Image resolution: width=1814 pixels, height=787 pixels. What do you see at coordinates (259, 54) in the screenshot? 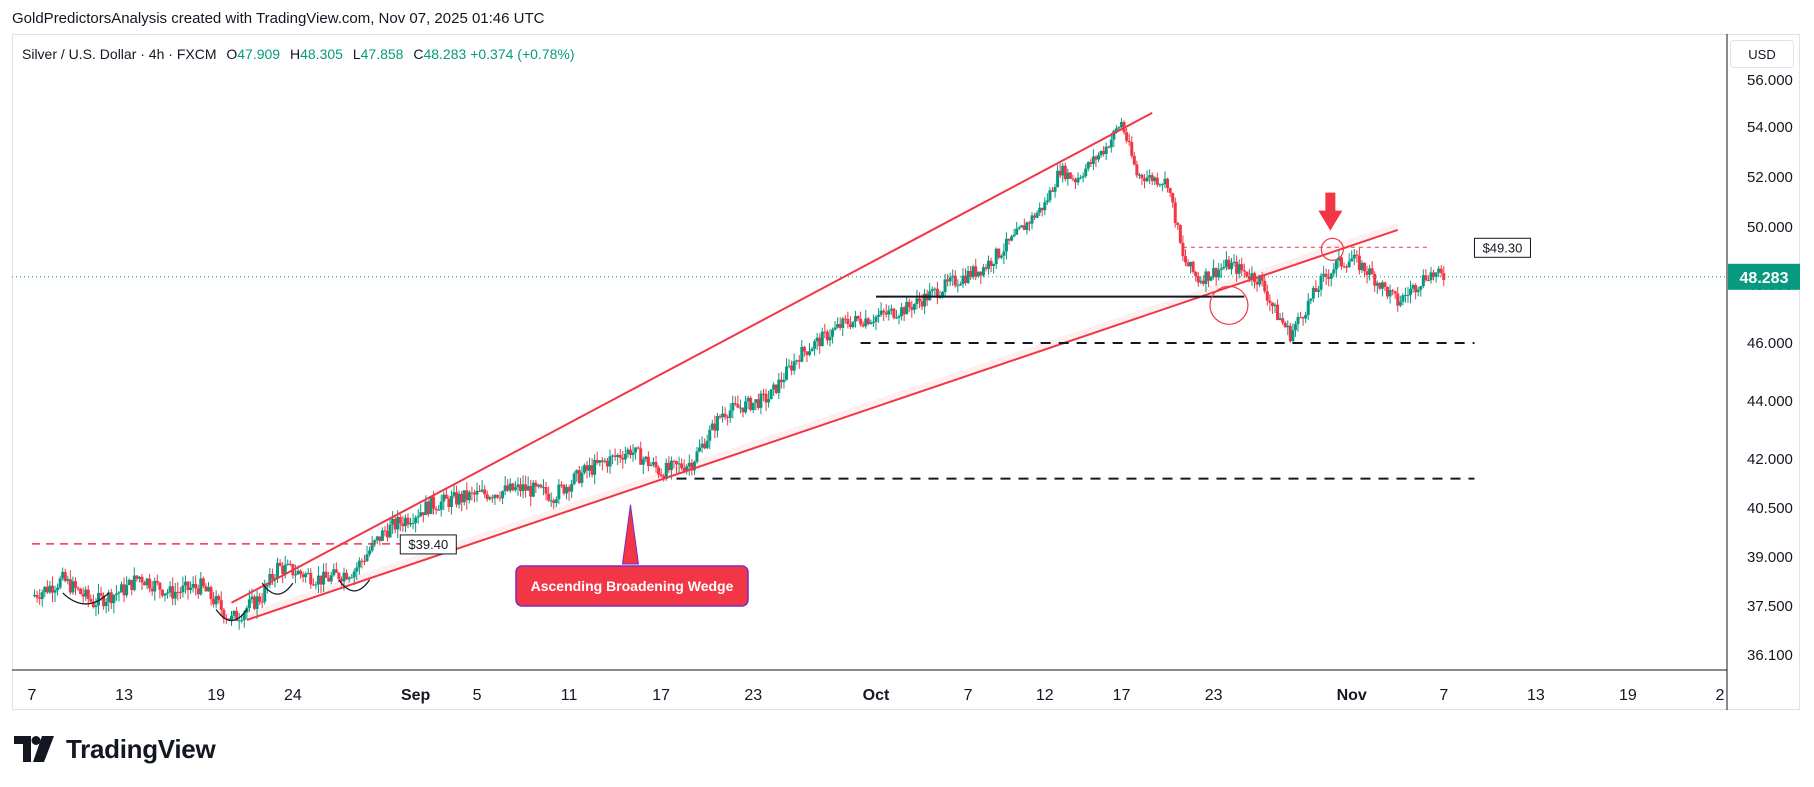
I see `open-value: 47.909` at bounding box center [259, 54].